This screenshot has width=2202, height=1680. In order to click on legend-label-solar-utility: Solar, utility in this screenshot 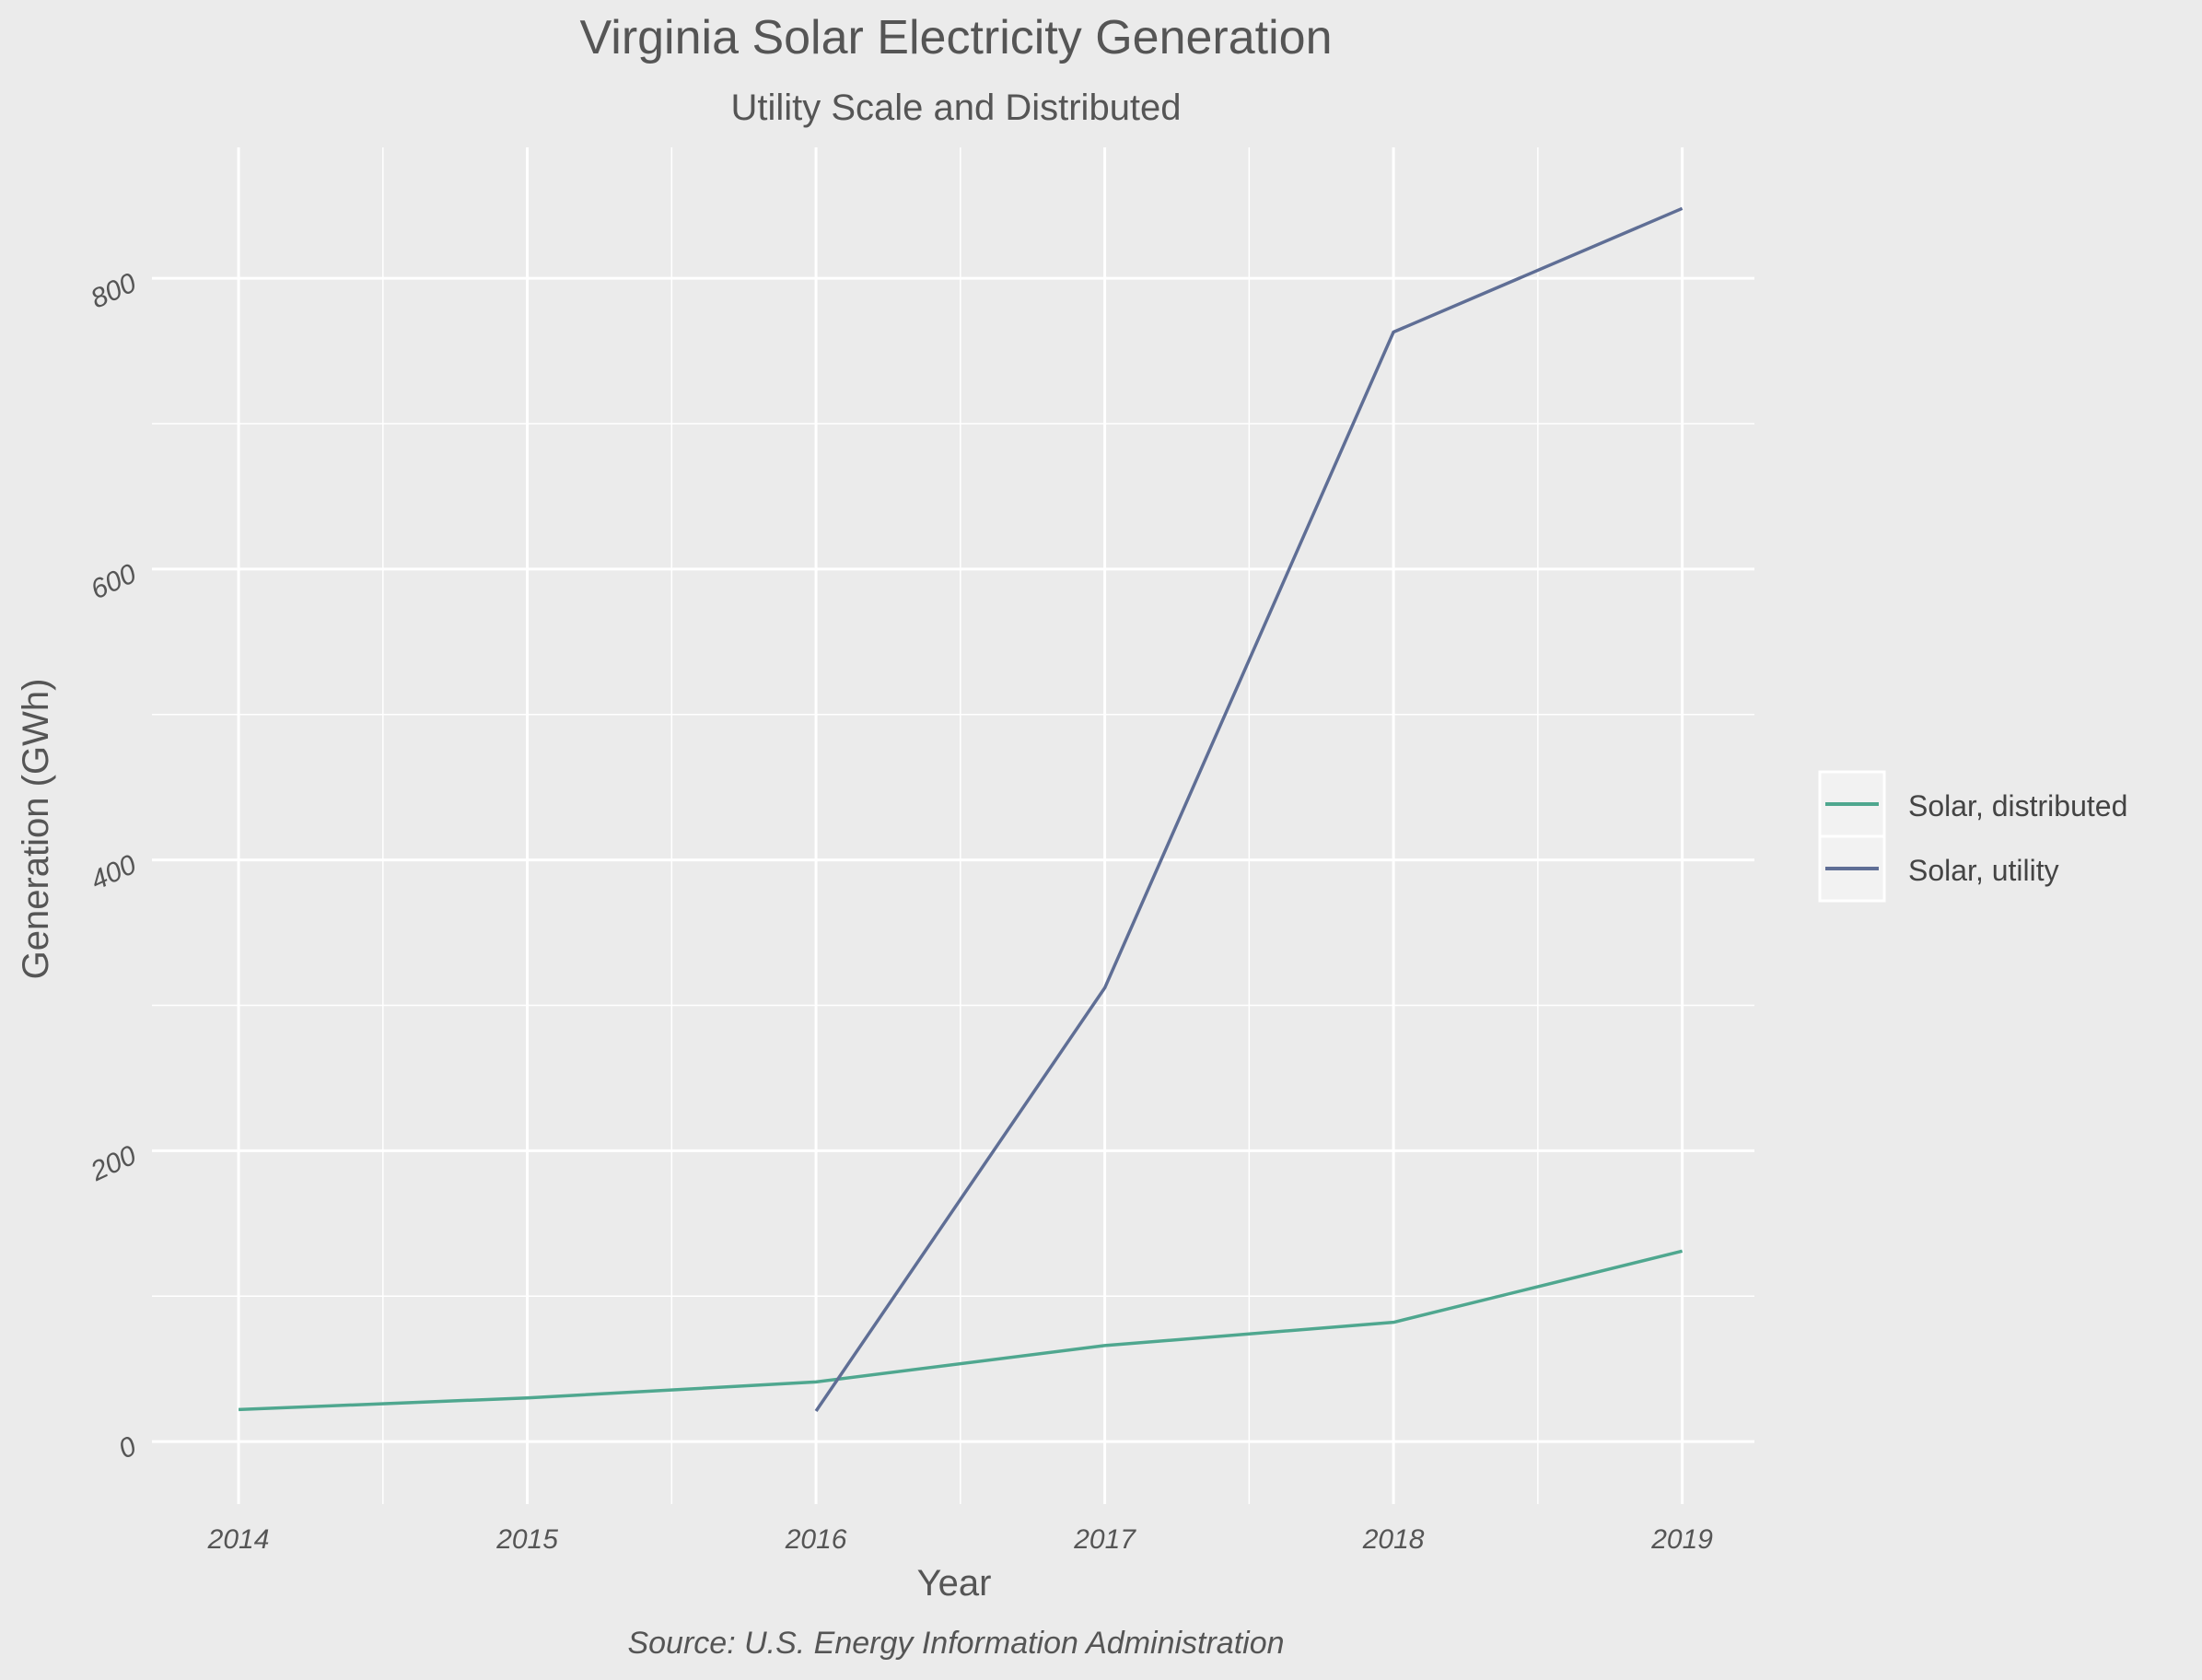, I will do `click(1984, 870)`.